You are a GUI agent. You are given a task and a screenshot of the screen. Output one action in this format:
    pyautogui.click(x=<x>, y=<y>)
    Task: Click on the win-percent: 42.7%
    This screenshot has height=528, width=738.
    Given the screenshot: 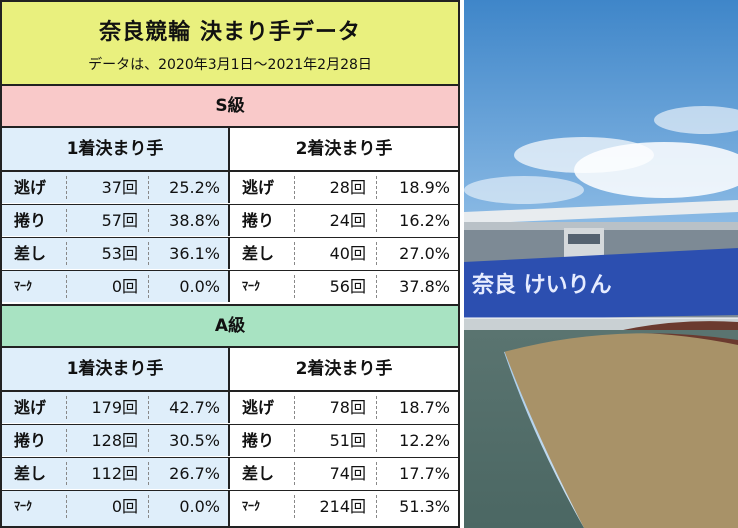 What is the action you would take?
    pyautogui.click(x=188, y=407)
    